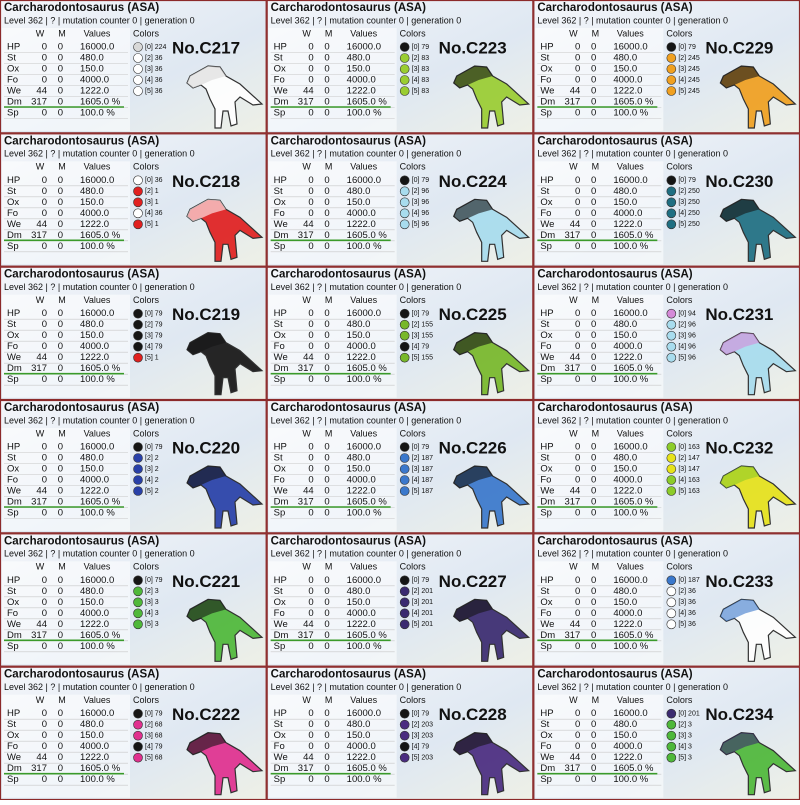  What do you see at coordinates (572, 368) in the screenshot?
I see `stat-wild: 317` at bounding box center [572, 368].